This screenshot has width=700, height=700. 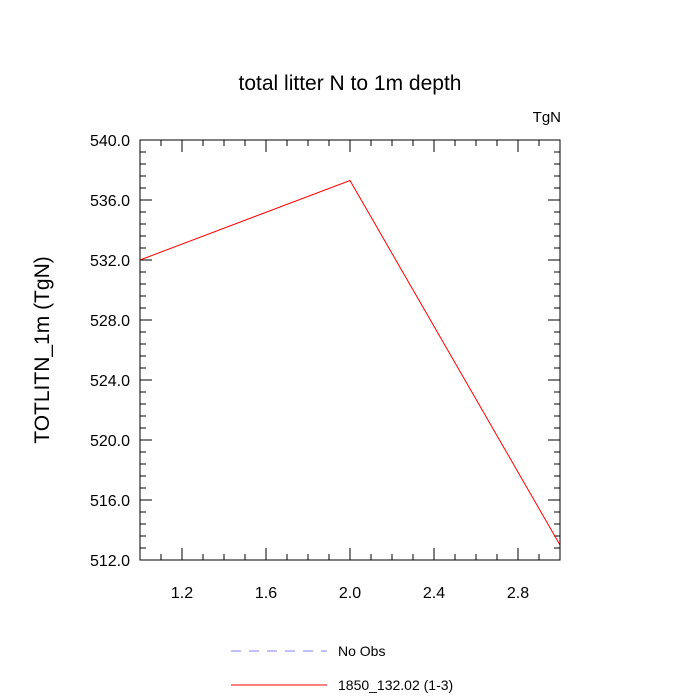 What do you see at coordinates (518, 593) in the screenshot?
I see `x-tick-label: 2.8` at bounding box center [518, 593].